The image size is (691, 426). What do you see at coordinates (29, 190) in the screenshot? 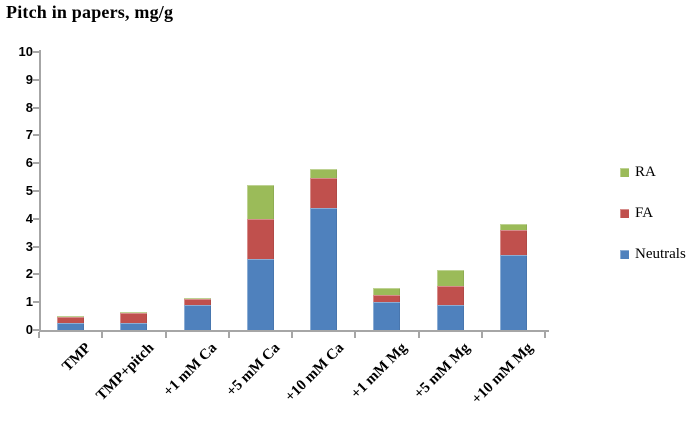
I see `y-axis-tick-label: 5` at bounding box center [29, 190].